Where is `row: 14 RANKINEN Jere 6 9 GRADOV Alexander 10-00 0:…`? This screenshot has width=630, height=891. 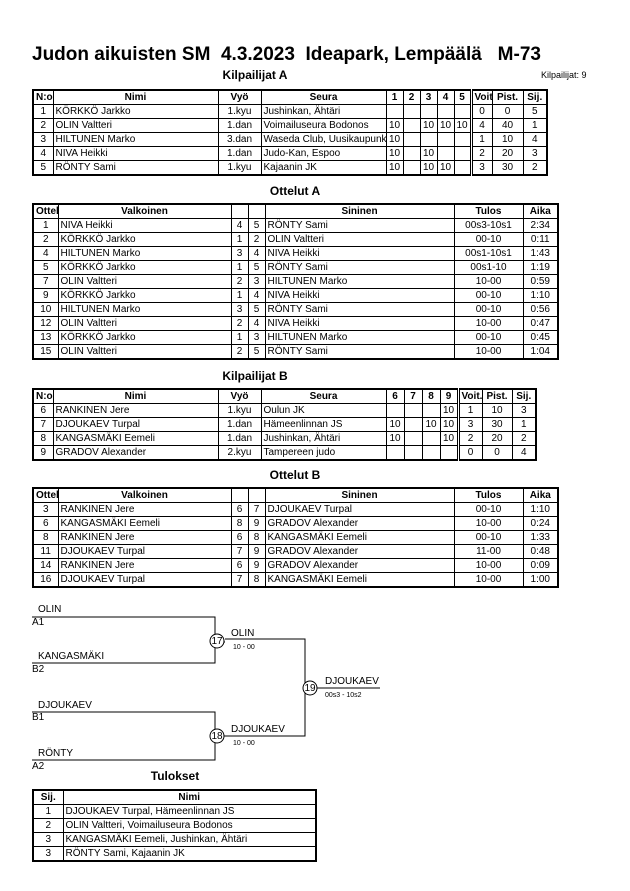 row: 14 RANKINEN Jere 6 9 GRADOV Alexander 10-00 0:… is located at coordinates (295, 565).